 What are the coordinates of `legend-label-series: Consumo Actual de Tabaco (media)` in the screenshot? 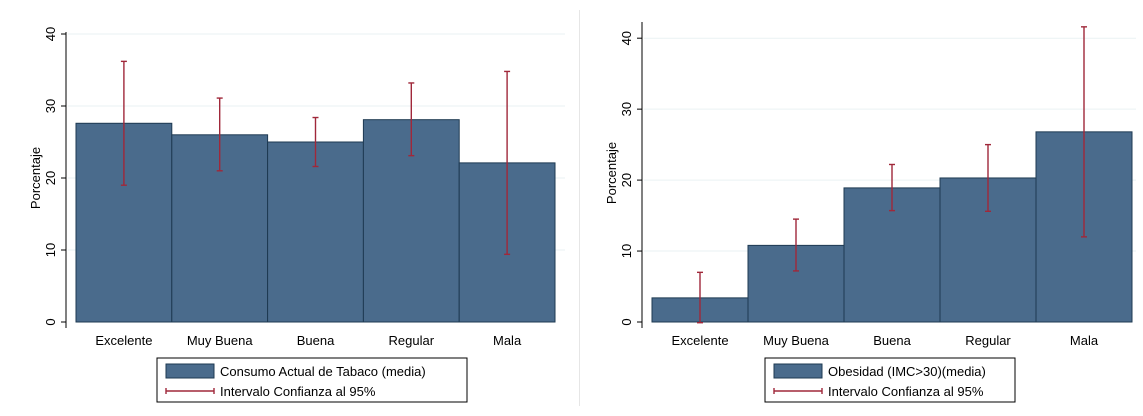 It's located at (323, 371).